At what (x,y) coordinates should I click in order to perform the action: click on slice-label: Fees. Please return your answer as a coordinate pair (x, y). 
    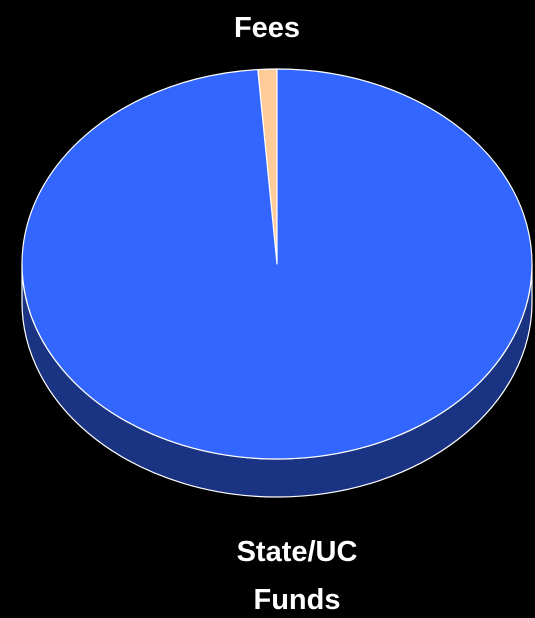
    Looking at the image, I should click on (267, 28).